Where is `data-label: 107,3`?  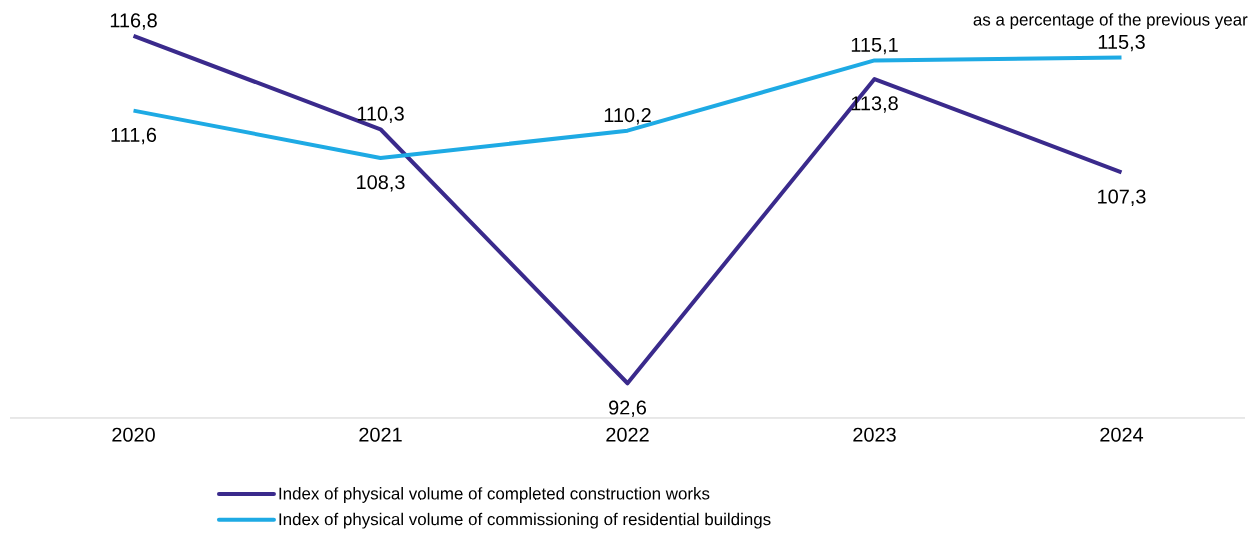
data-label: 107,3 is located at coordinates (1122, 197).